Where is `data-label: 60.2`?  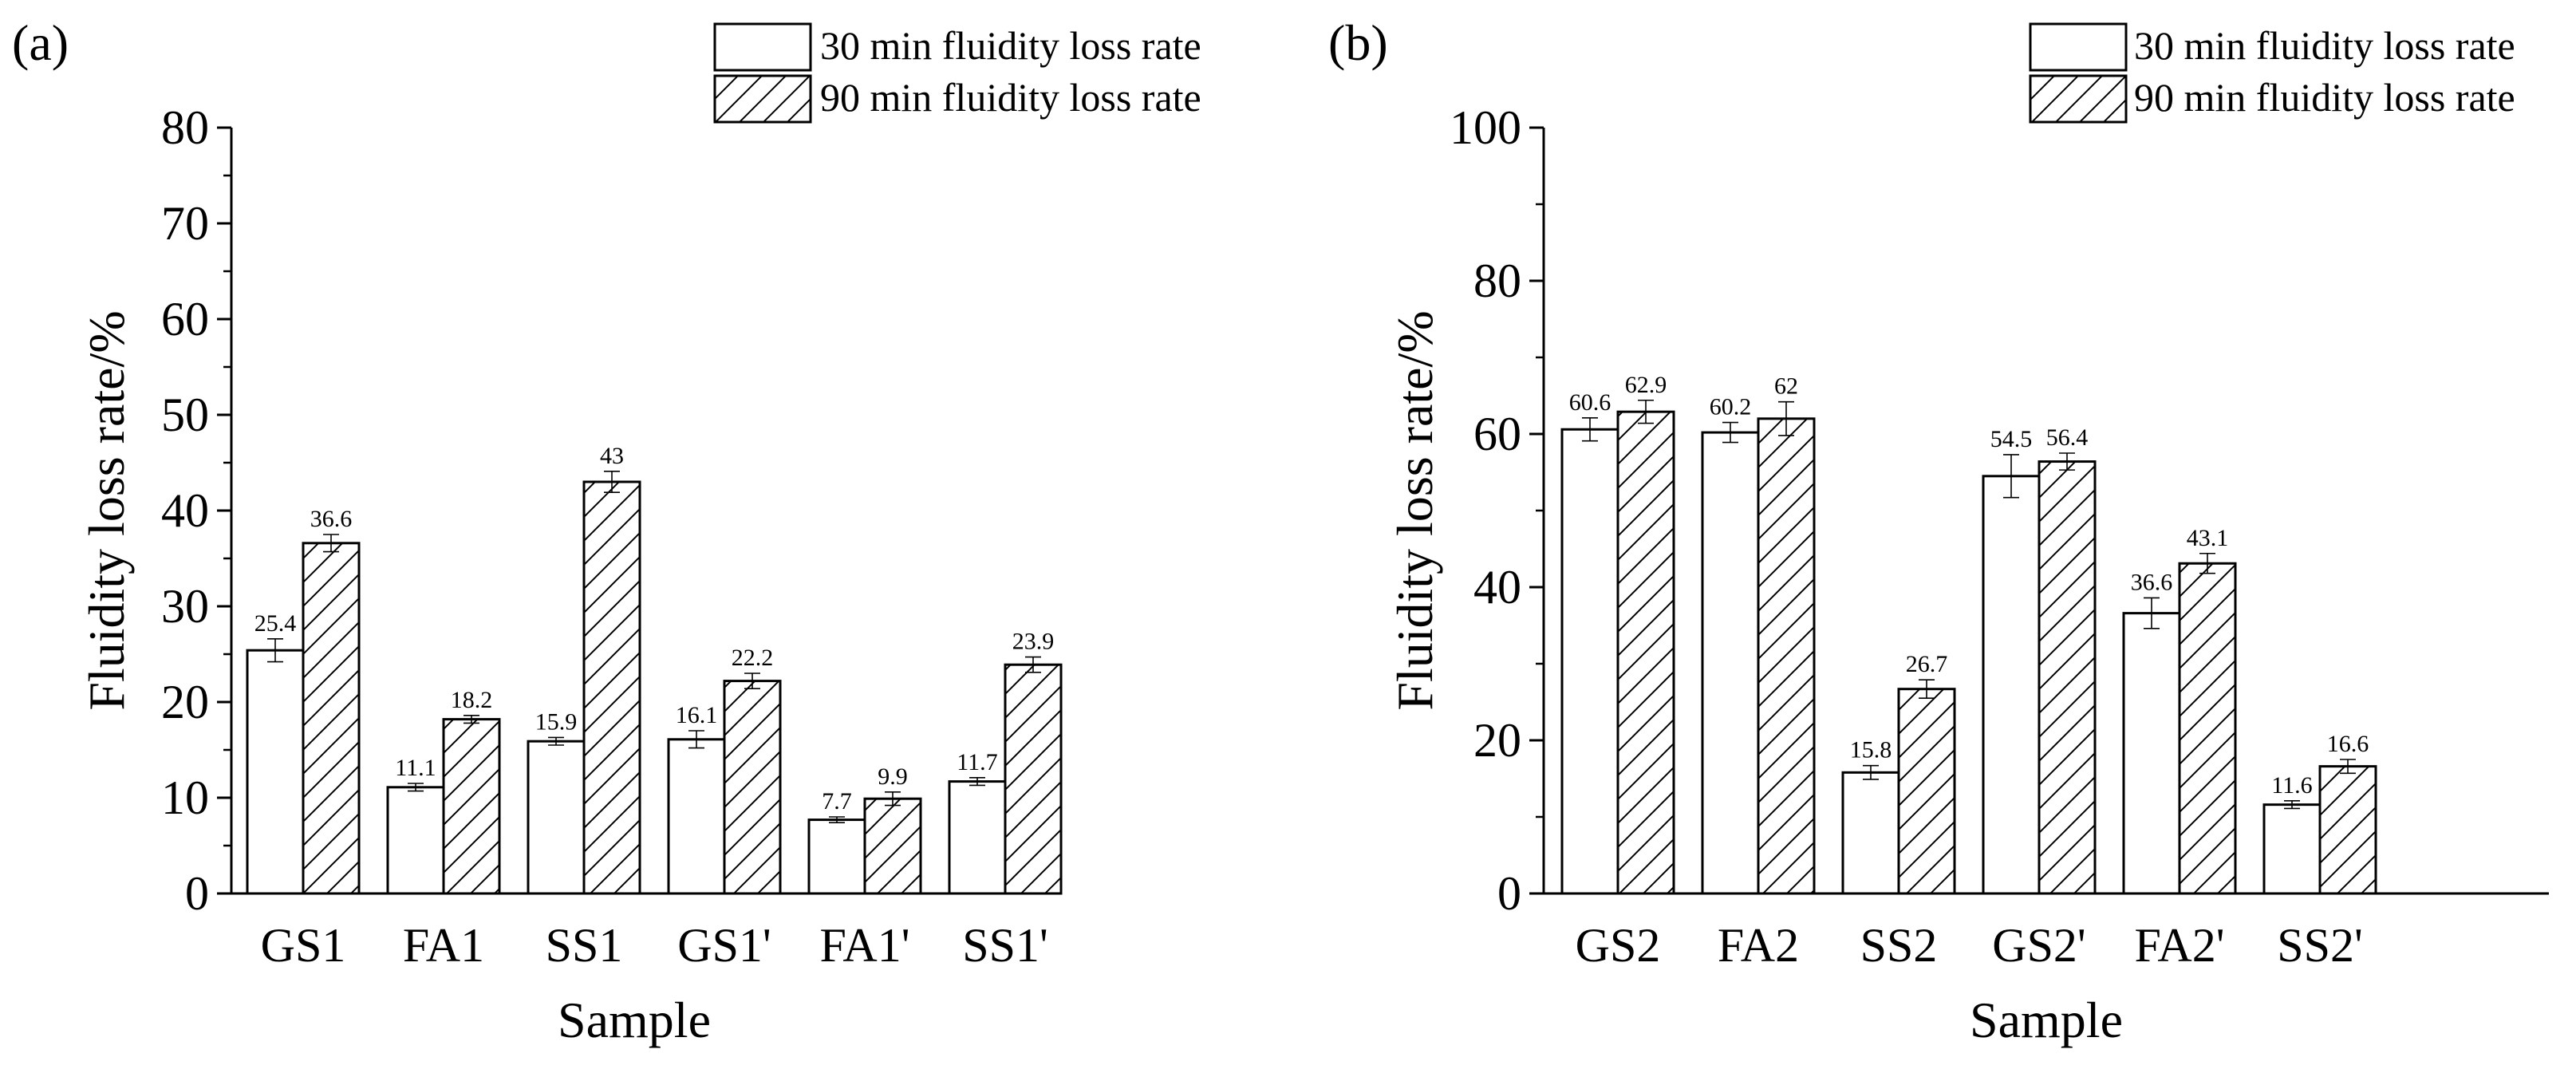
data-label: 60.2 is located at coordinates (1731, 407).